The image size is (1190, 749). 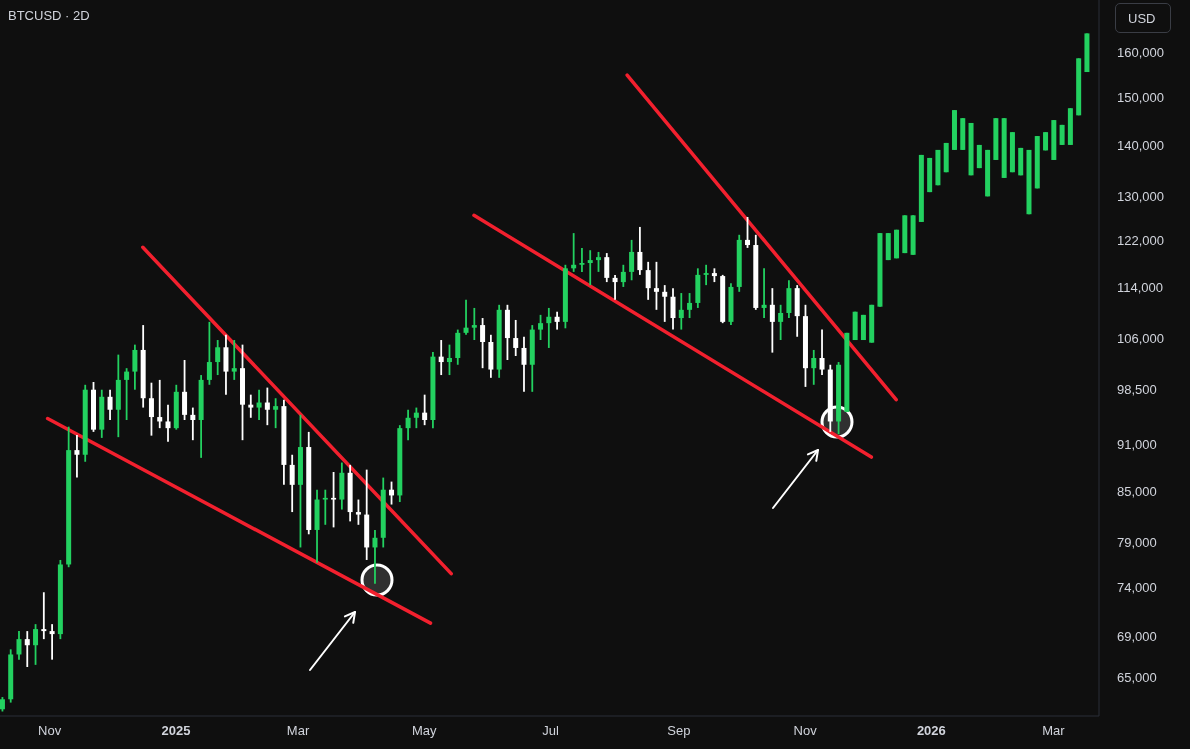 I want to click on y-tick-label: 150,000, so click(x=1140, y=97).